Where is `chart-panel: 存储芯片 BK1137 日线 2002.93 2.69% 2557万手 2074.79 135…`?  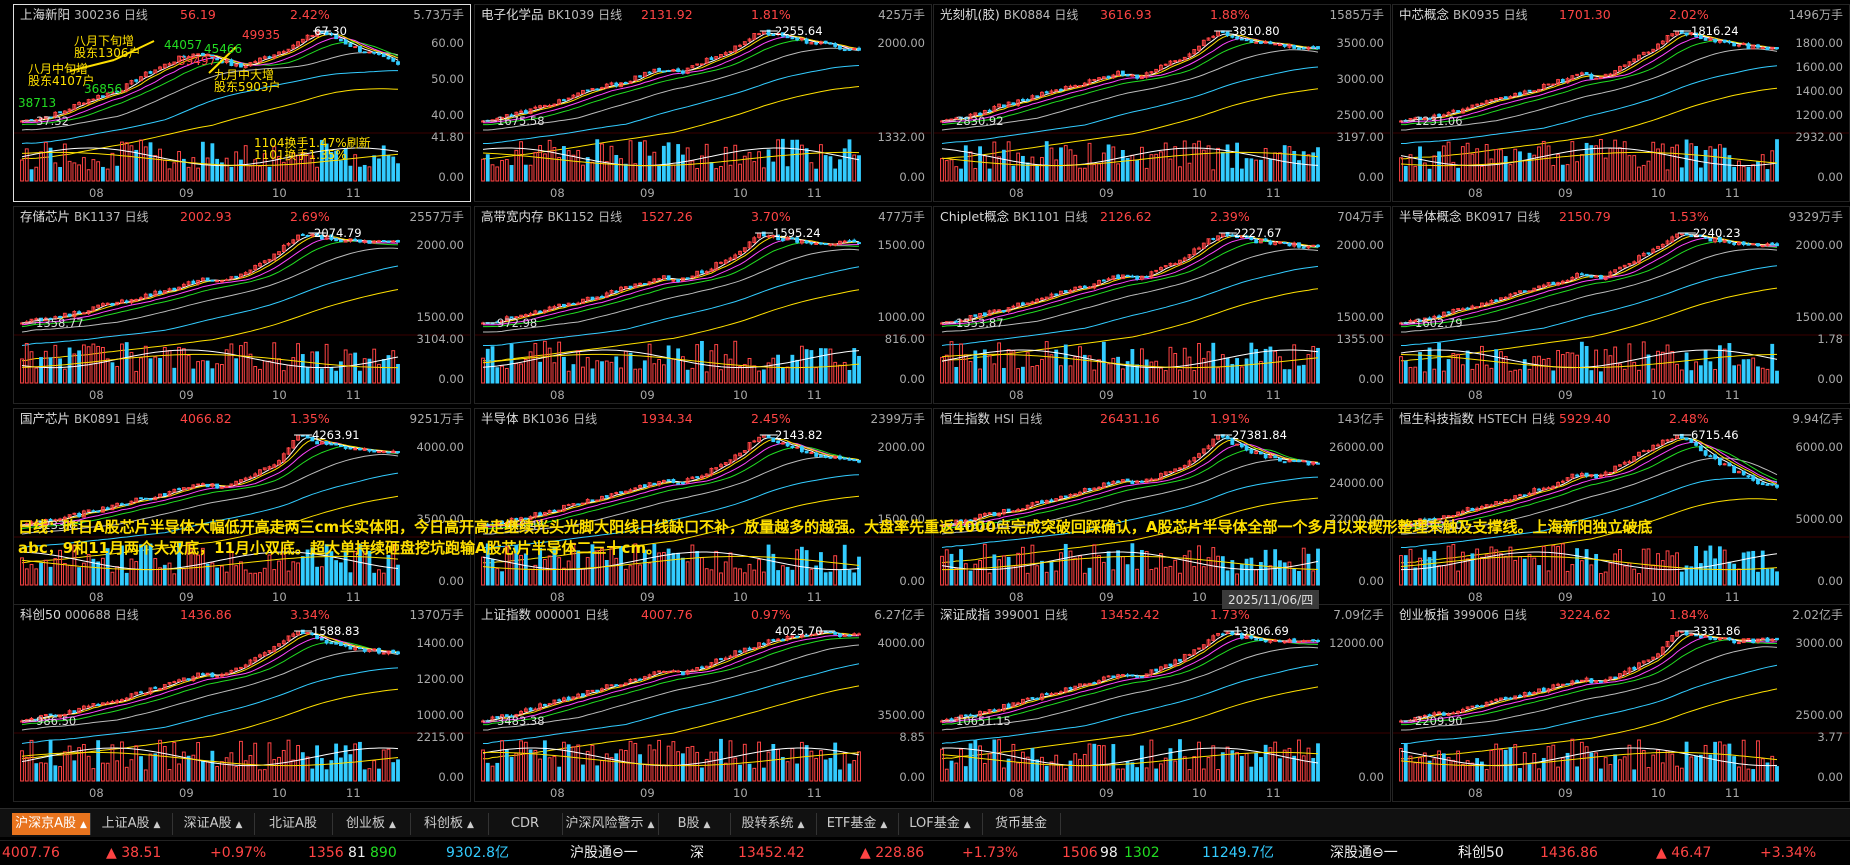 chart-panel: 存储芯片 BK1137 日线 2002.93 2.69% 2557万手 2074.79 135… is located at coordinates (242, 305).